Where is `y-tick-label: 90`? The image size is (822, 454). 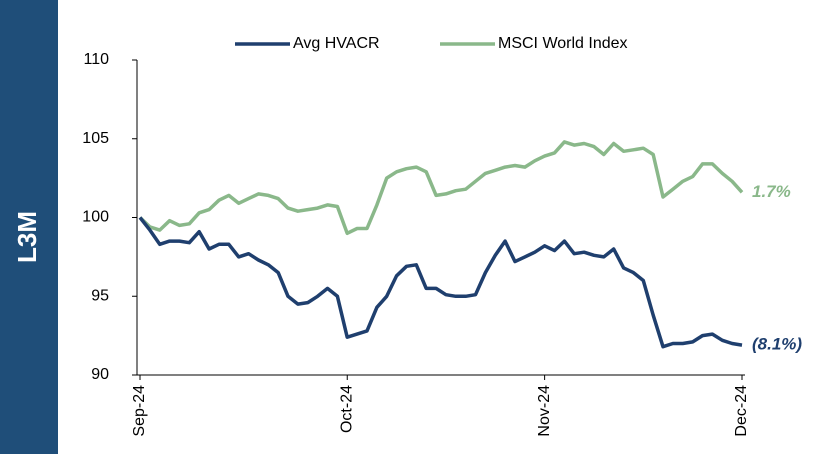 y-tick-label: 90 is located at coordinates (100, 374).